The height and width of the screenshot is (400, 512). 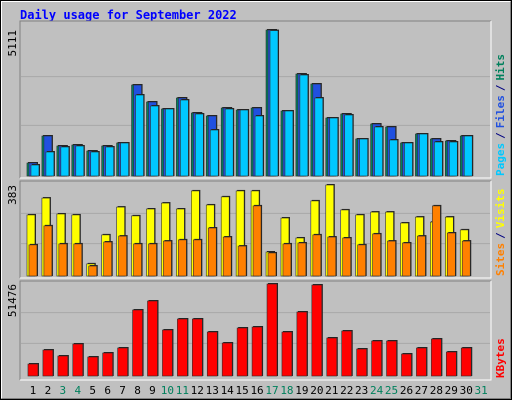 I want to click on x-tick-label: 8, so click(x=137, y=390).